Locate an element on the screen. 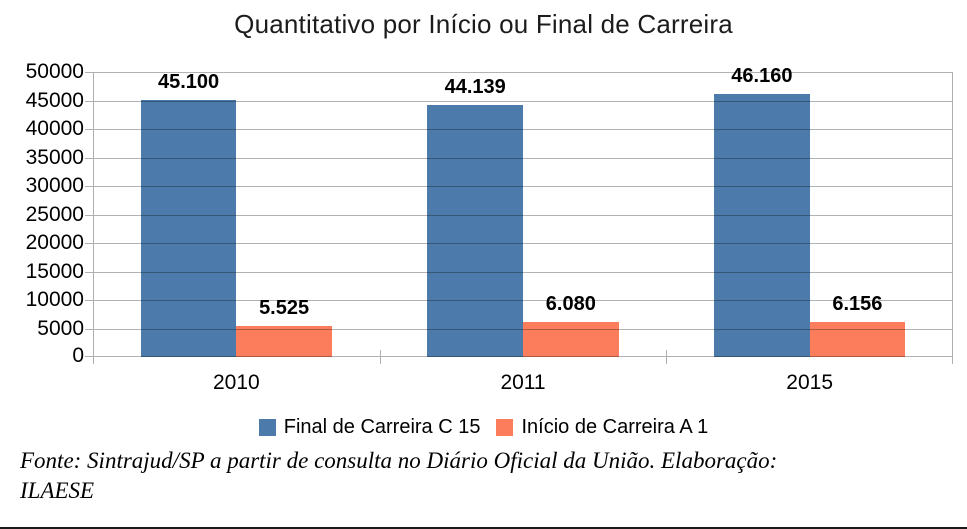 This screenshot has height=529, width=967. y-tick-label: 50000 is located at coordinates (54, 71).